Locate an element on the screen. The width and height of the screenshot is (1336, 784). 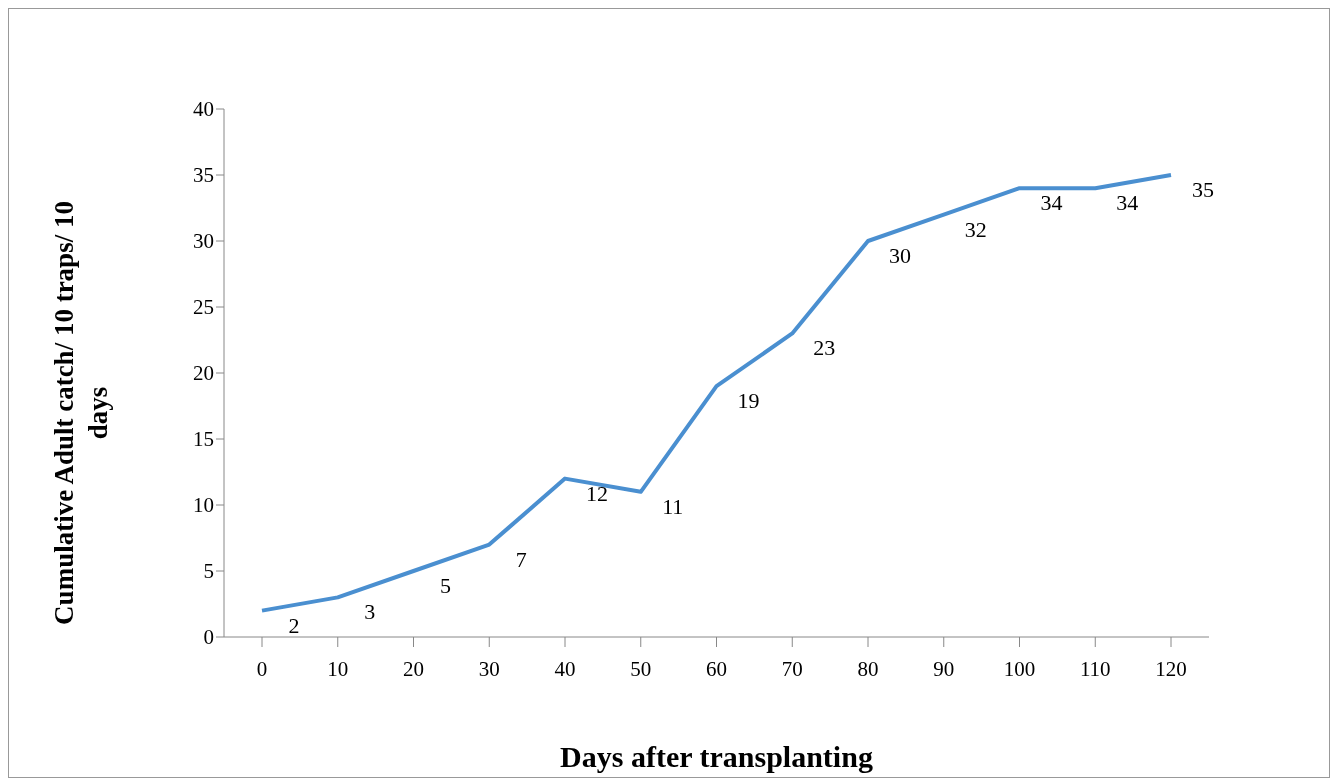
data-label: 5 is located at coordinates (445, 585).